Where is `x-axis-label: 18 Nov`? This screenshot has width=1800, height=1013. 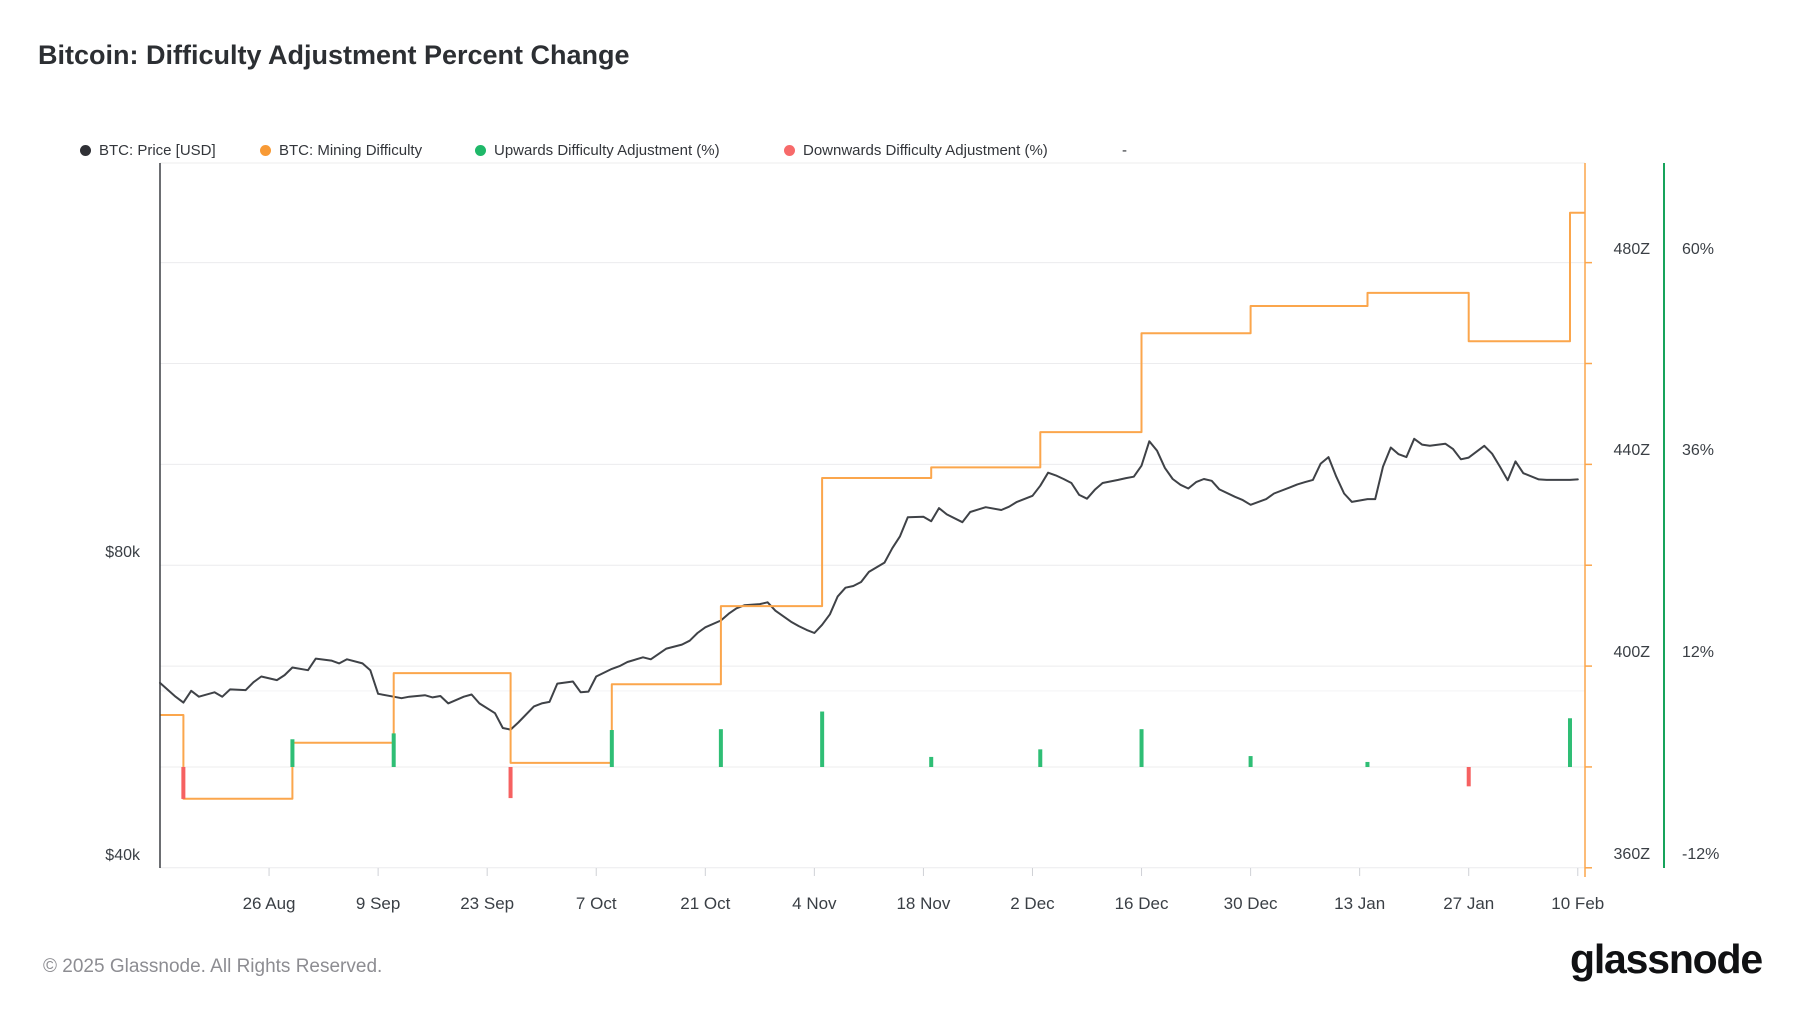 x-axis-label: 18 Nov is located at coordinates (923, 903).